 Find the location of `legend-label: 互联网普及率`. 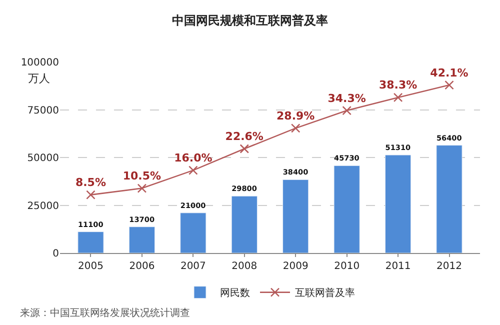

legend-label: 互联网普及率 is located at coordinates (325, 293).